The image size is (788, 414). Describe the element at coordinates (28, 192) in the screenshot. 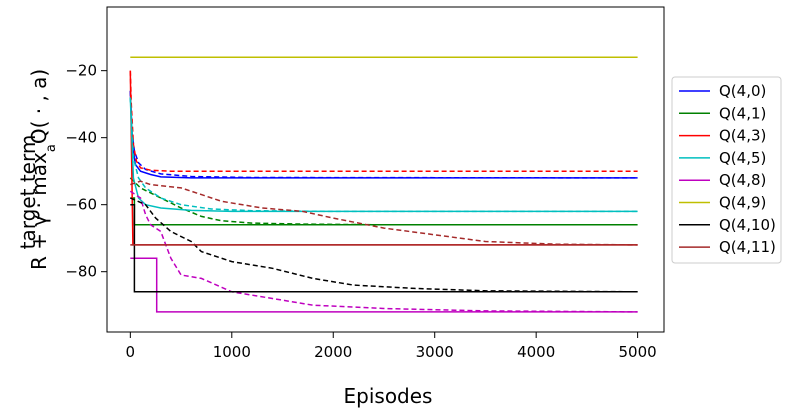

I see `y-axis-label-line1: target term` at that location.